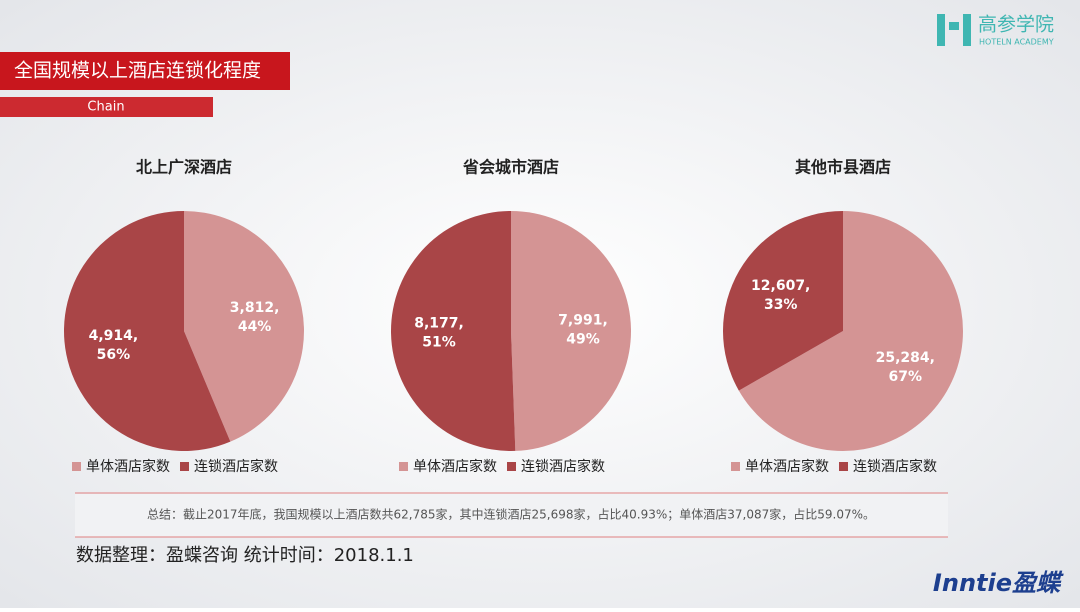 This screenshot has width=1080, height=612. What do you see at coordinates (781, 305) in the screenshot?
I see `data-label: 33%` at bounding box center [781, 305].